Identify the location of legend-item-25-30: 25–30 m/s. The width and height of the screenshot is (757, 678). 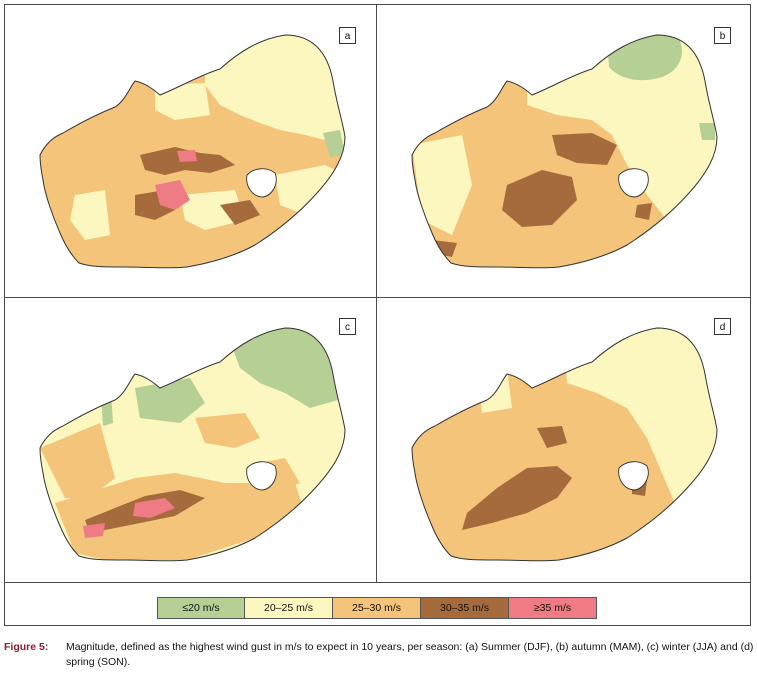
(377, 608).